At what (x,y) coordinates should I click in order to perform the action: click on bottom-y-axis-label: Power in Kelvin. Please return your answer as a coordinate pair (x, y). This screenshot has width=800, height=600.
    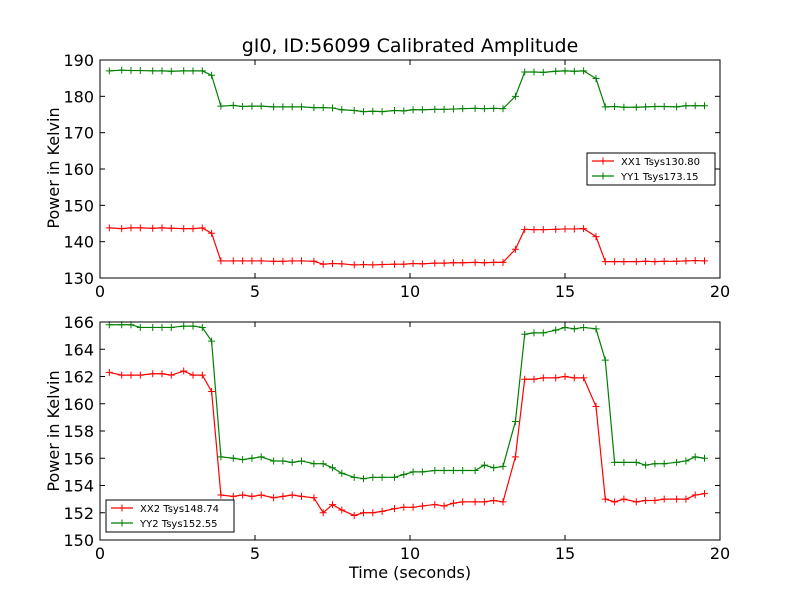
    Looking at the image, I should click on (53, 430).